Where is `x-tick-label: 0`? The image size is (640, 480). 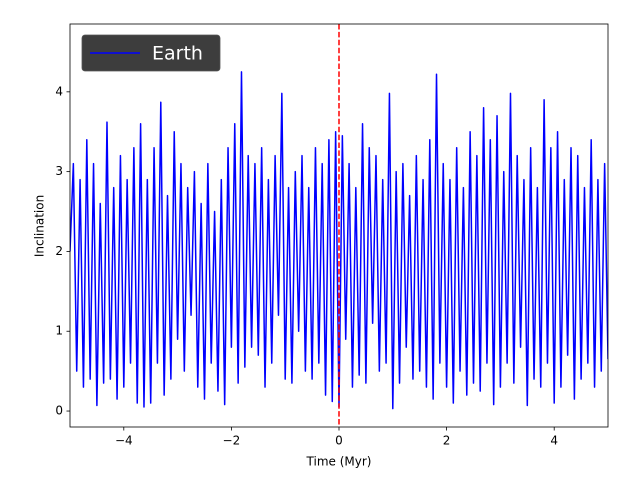 x-tick-label: 0 is located at coordinates (339, 441).